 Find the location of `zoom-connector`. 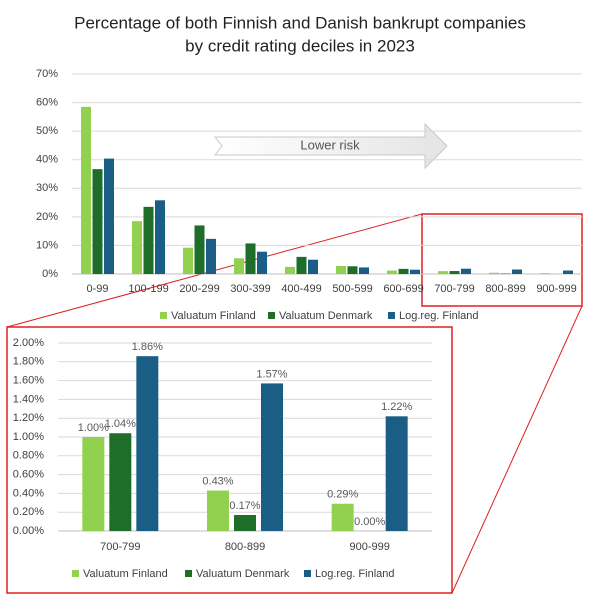

zoom-connector is located at coordinates (517, 449).